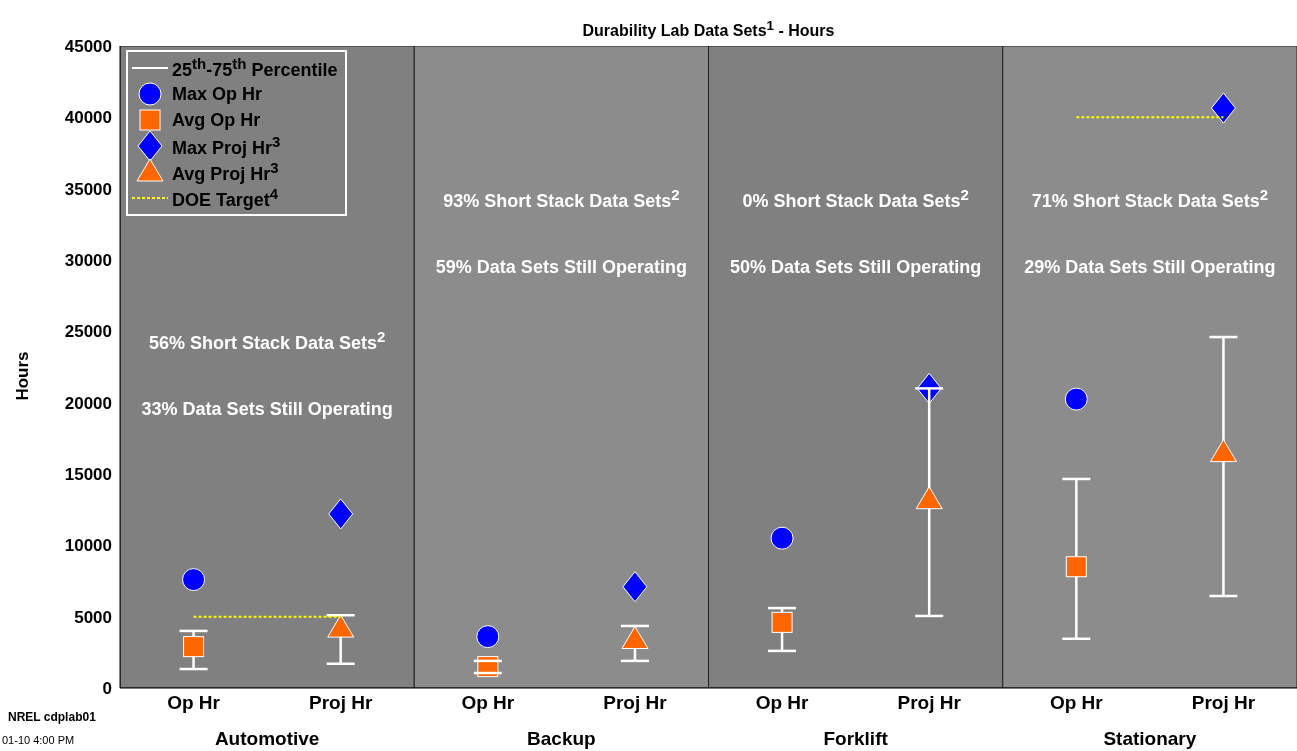 This screenshot has height=751, width=1297. What do you see at coordinates (226, 146) in the screenshot?
I see `legend-label: Max Proj Hr$^{3}$` at bounding box center [226, 146].